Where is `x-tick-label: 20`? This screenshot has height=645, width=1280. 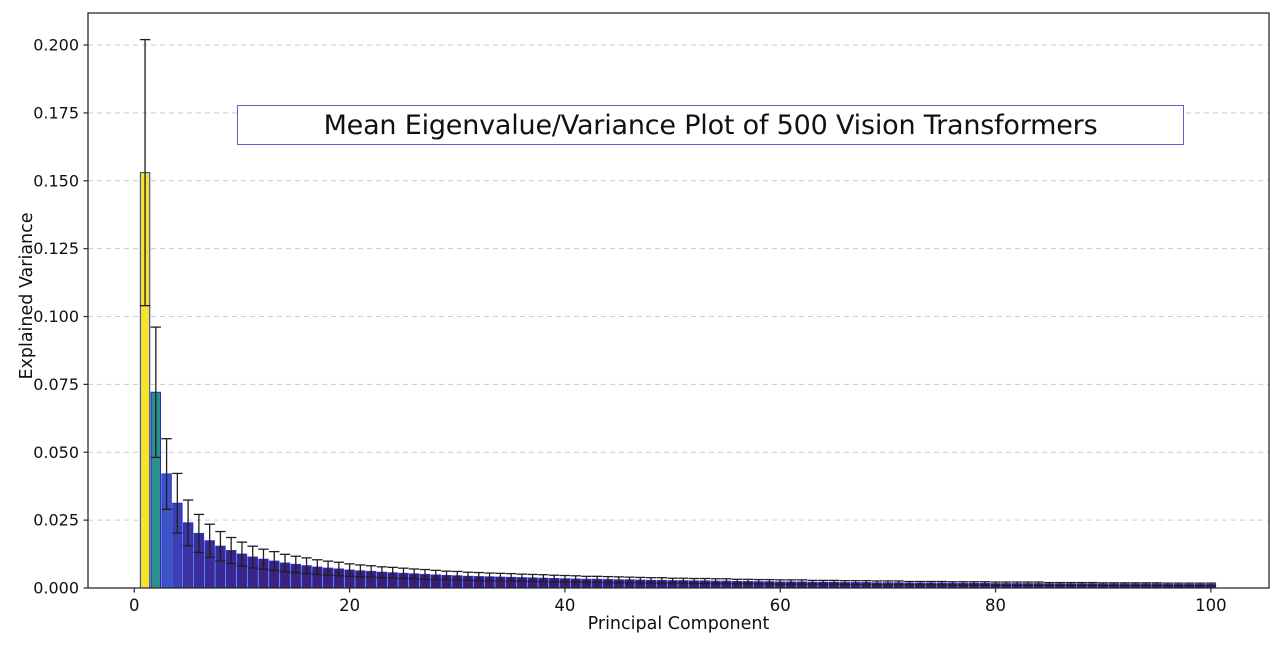 x-tick-label: 20 is located at coordinates (349, 605).